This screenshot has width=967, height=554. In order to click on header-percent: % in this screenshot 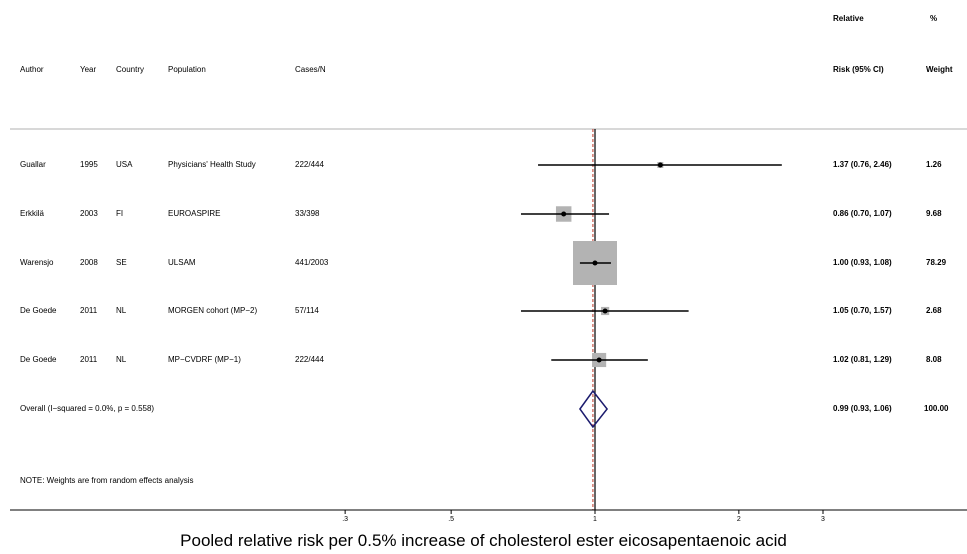, I will do `click(934, 18)`.